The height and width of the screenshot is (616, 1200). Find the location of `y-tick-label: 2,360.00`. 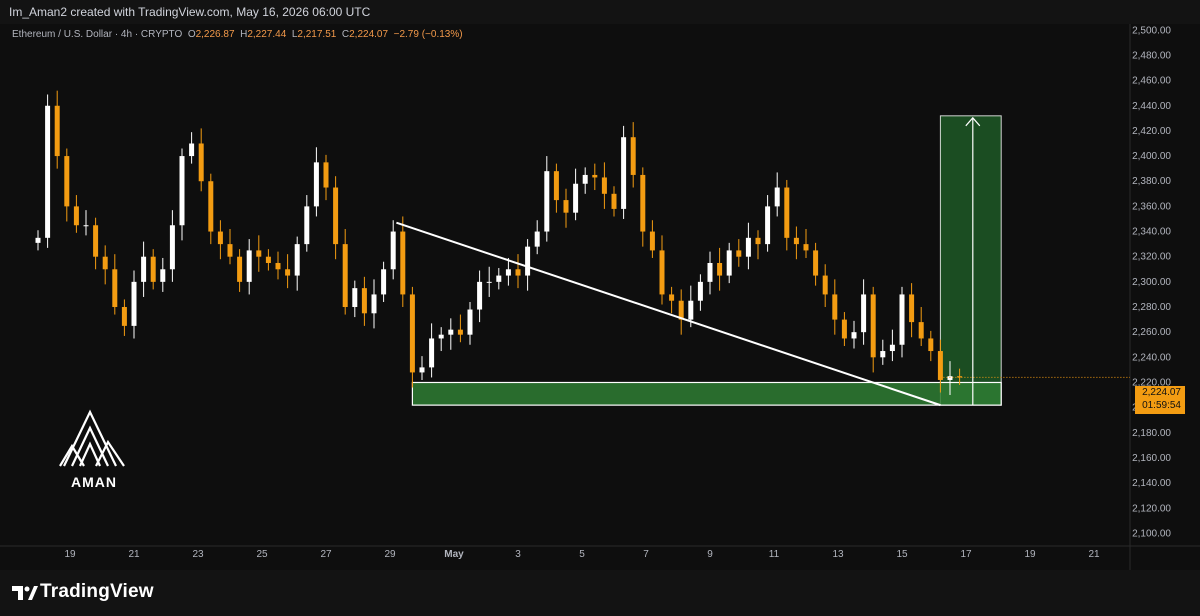

y-tick-label: 2,360.00 is located at coordinates (1151, 206).